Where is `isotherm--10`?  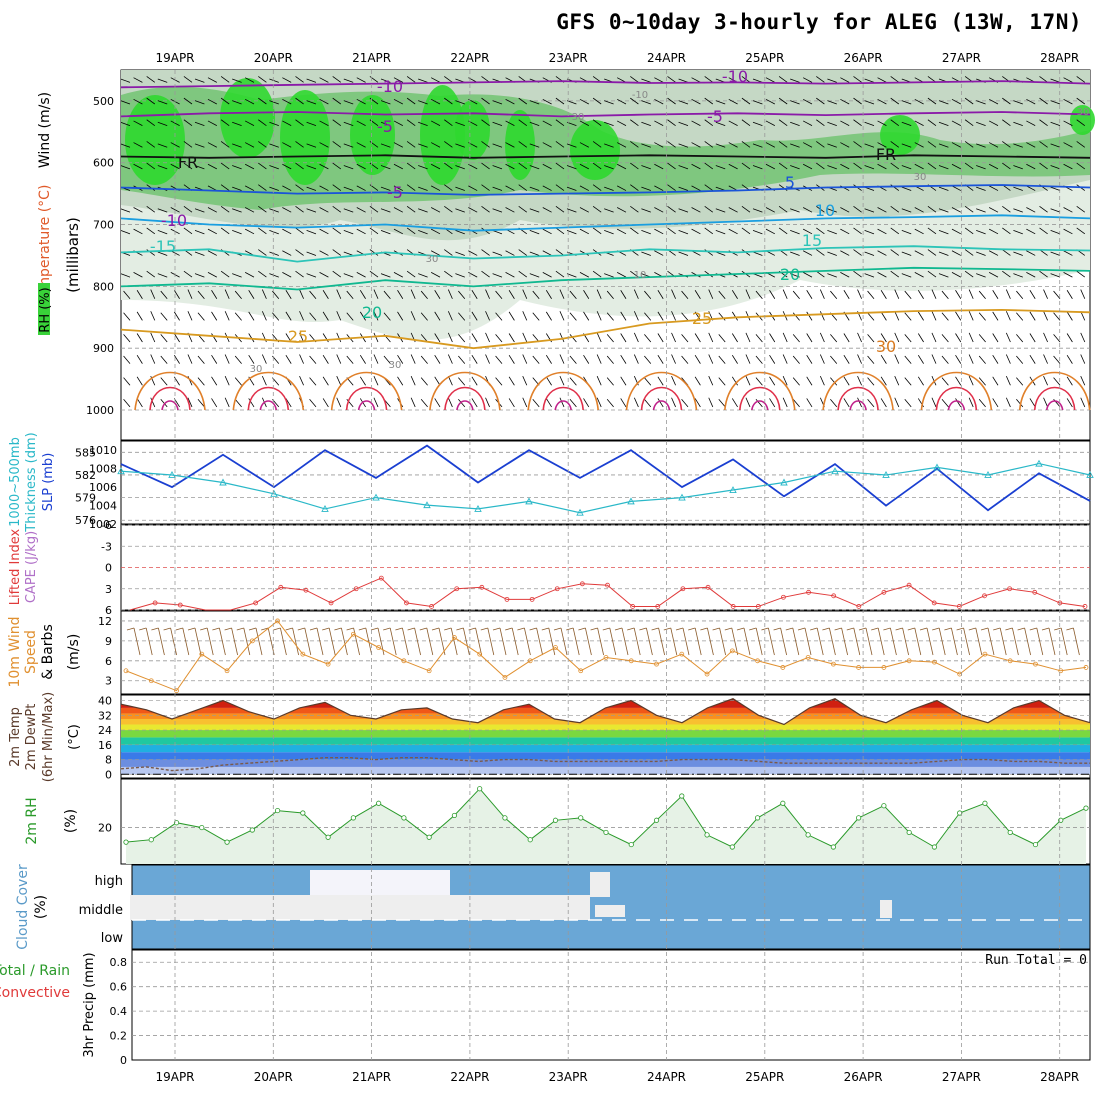 isotherm--10 is located at coordinates (605, 84).